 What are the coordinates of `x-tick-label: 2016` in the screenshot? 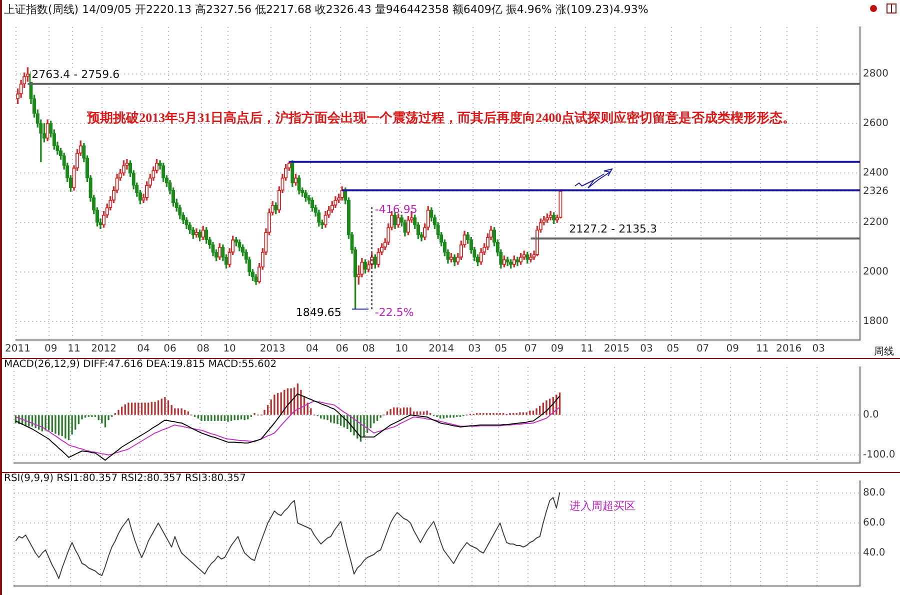 It's located at (789, 349).